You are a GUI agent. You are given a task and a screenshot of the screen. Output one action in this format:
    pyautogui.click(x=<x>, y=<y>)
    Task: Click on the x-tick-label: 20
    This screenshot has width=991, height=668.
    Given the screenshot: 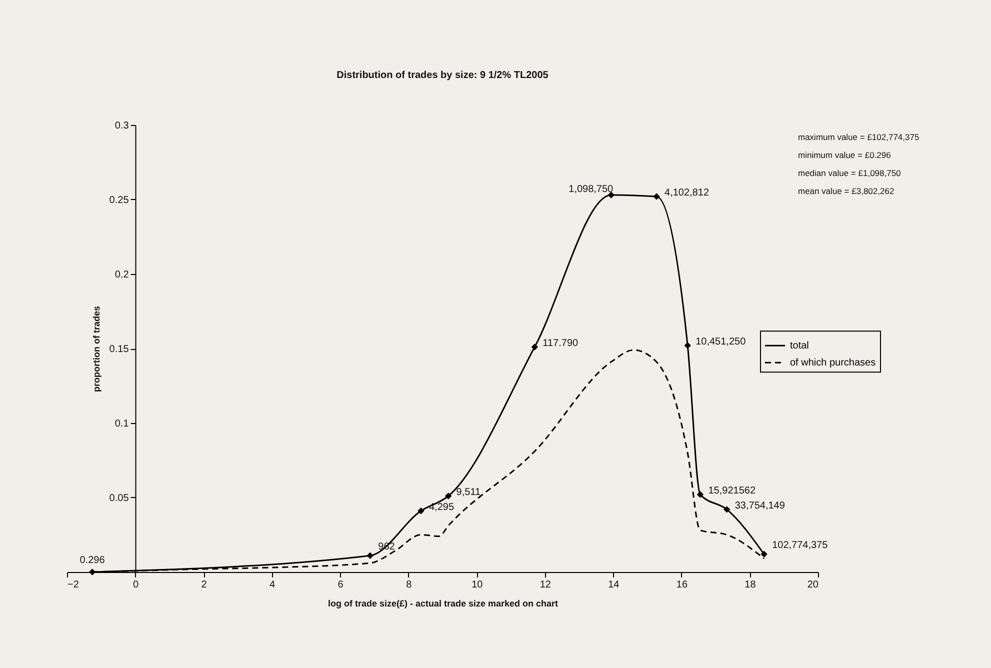 What is the action you would take?
    pyautogui.click(x=813, y=585)
    